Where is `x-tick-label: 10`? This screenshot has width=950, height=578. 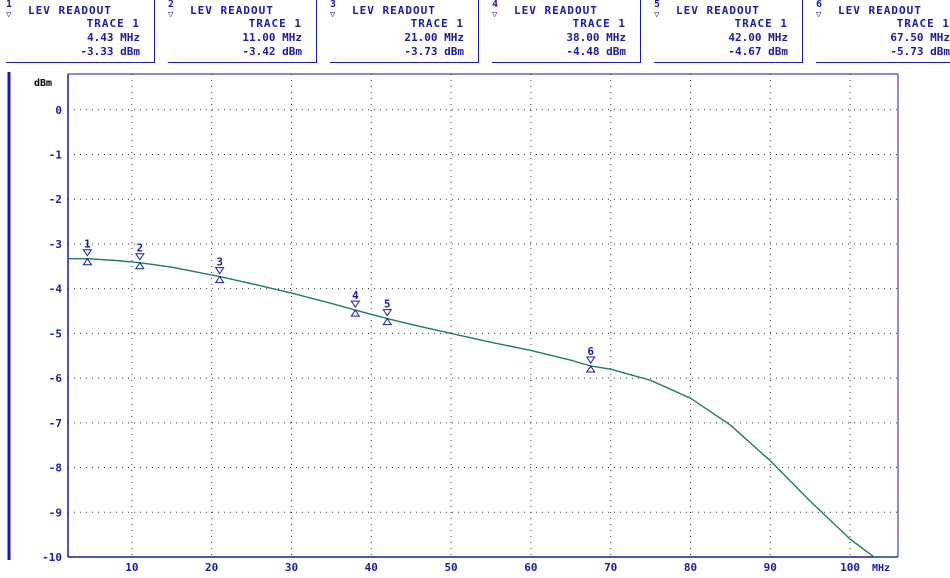
x-tick-label: 10 is located at coordinates (131, 567).